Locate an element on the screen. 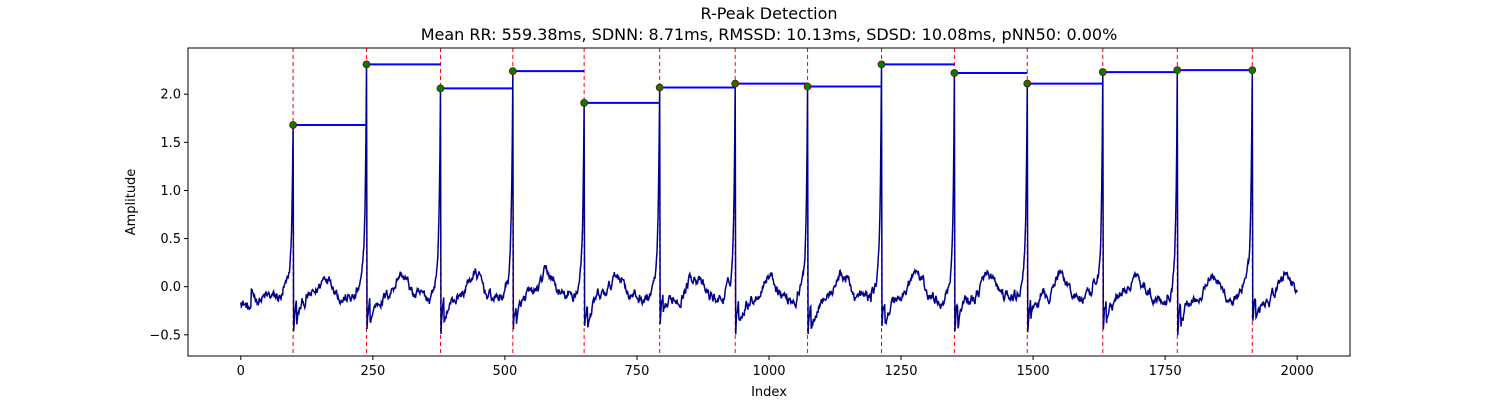 The width and height of the screenshot is (1500, 400). chart-title: R-Peak Detection is located at coordinates (768, 13).